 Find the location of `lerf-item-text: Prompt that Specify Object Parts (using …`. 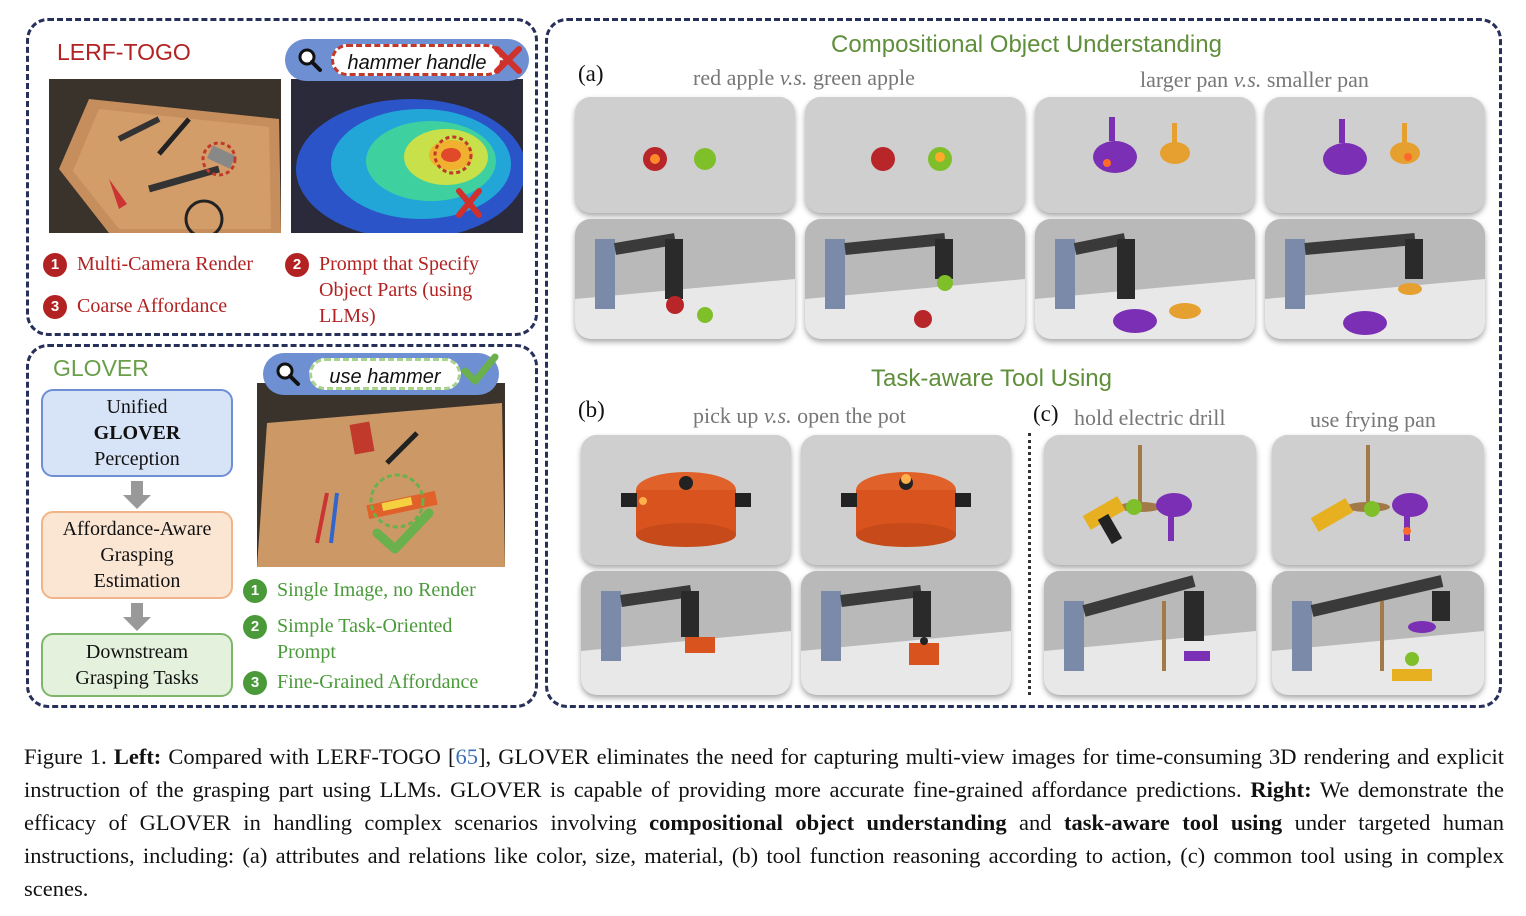

lerf-item-text: Prompt that Specify Object Parts (using … is located at coordinates (399, 290).